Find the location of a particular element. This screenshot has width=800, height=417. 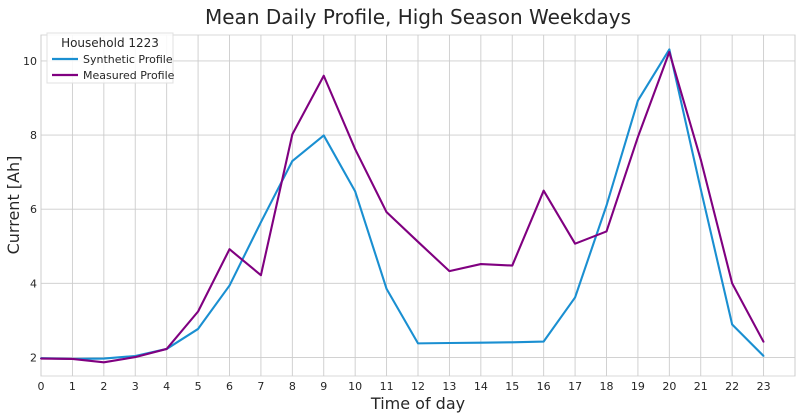

x-tick-label: 21 is located at coordinates (701, 386).